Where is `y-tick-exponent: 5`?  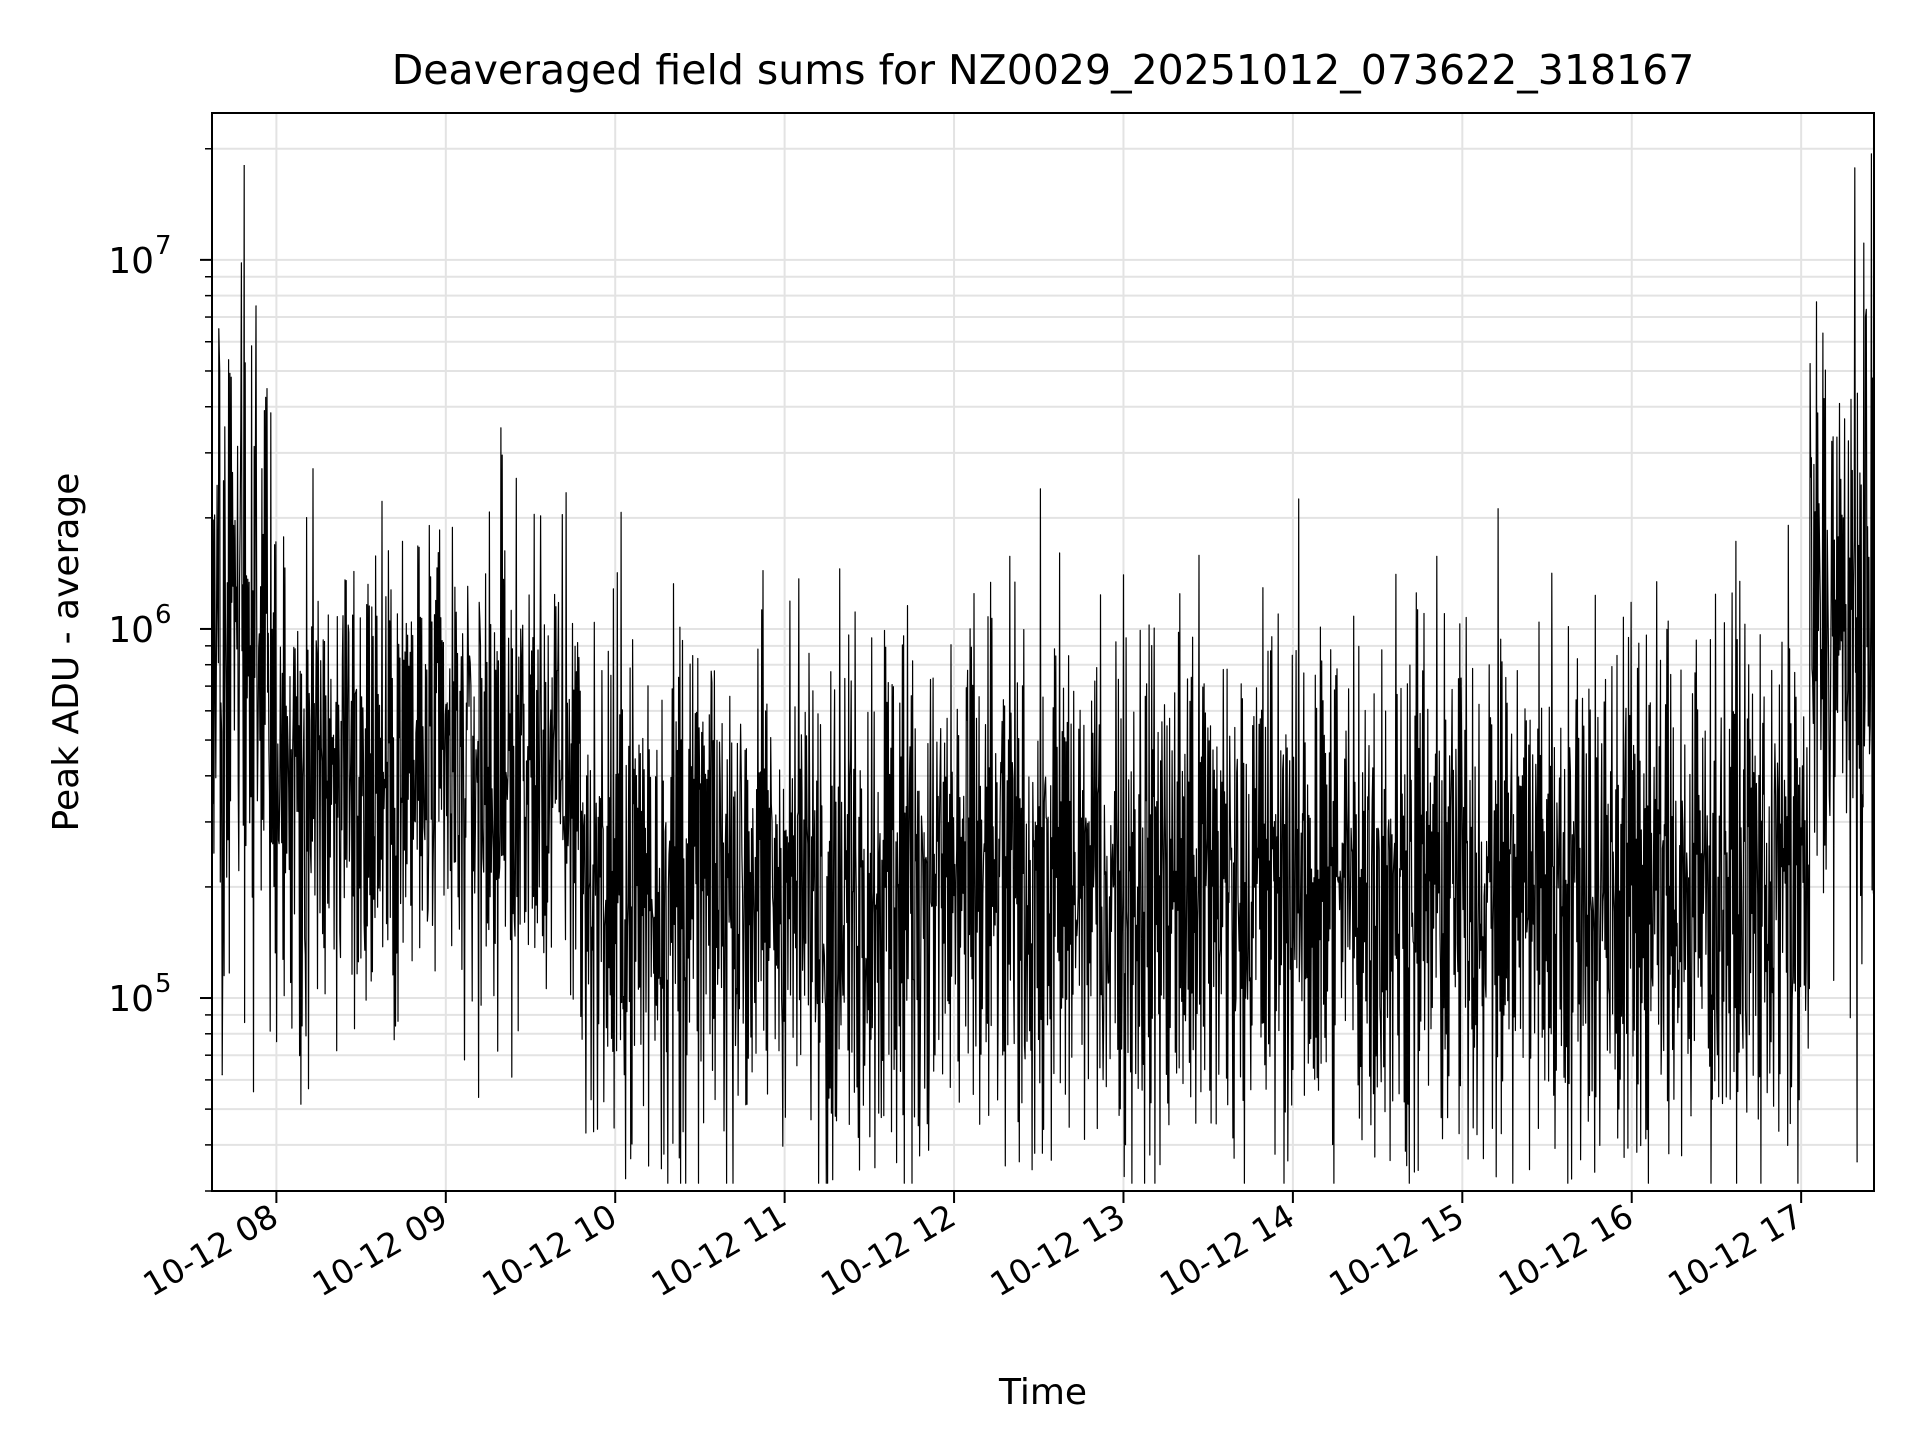
y-tick-exponent: 5 is located at coordinates (163, 984).